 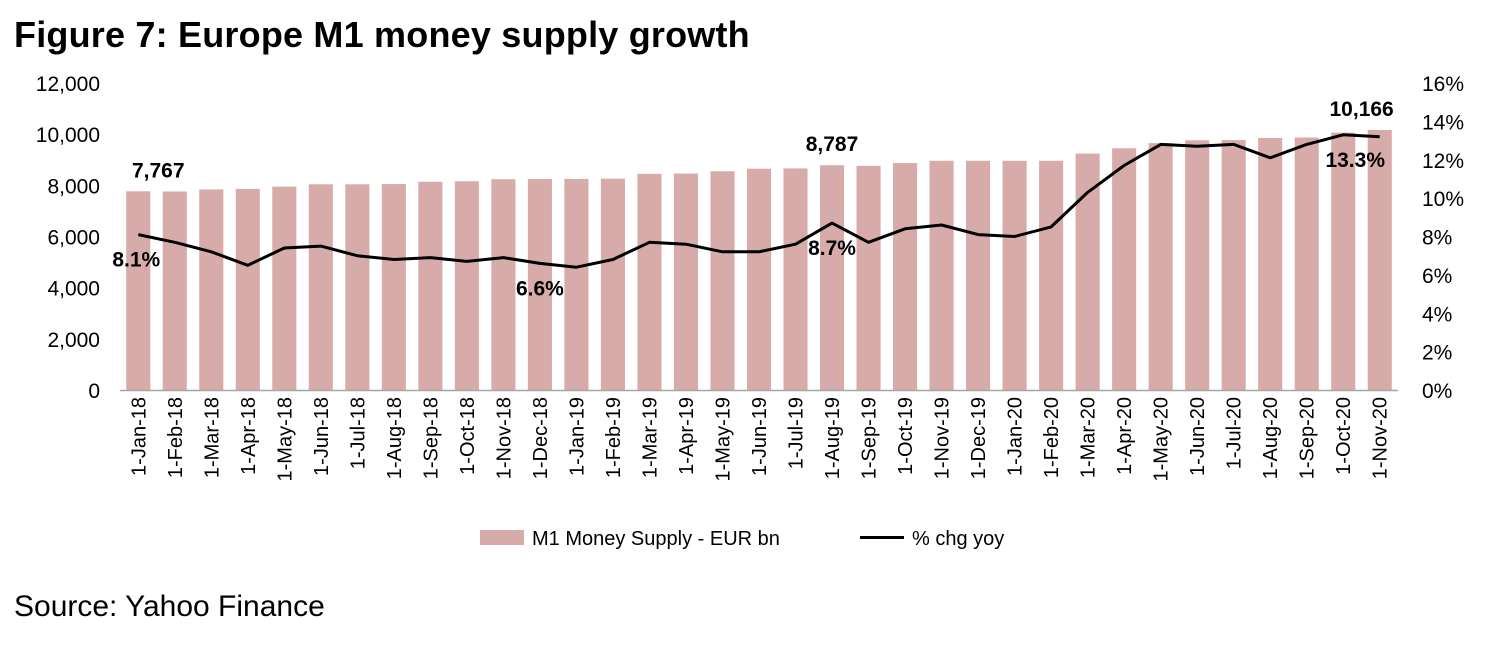 I want to click on x-axis-tick-label: 1-Aug-19, so click(x=833, y=438).